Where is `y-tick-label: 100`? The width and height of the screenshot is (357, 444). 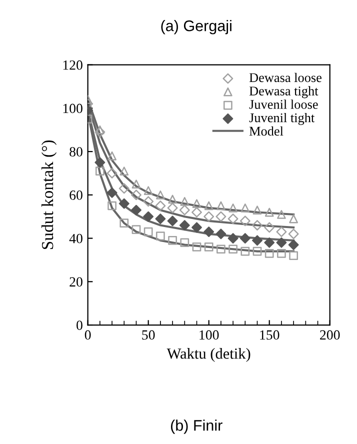 y-tick-label: 100 is located at coordinates (72, 109).